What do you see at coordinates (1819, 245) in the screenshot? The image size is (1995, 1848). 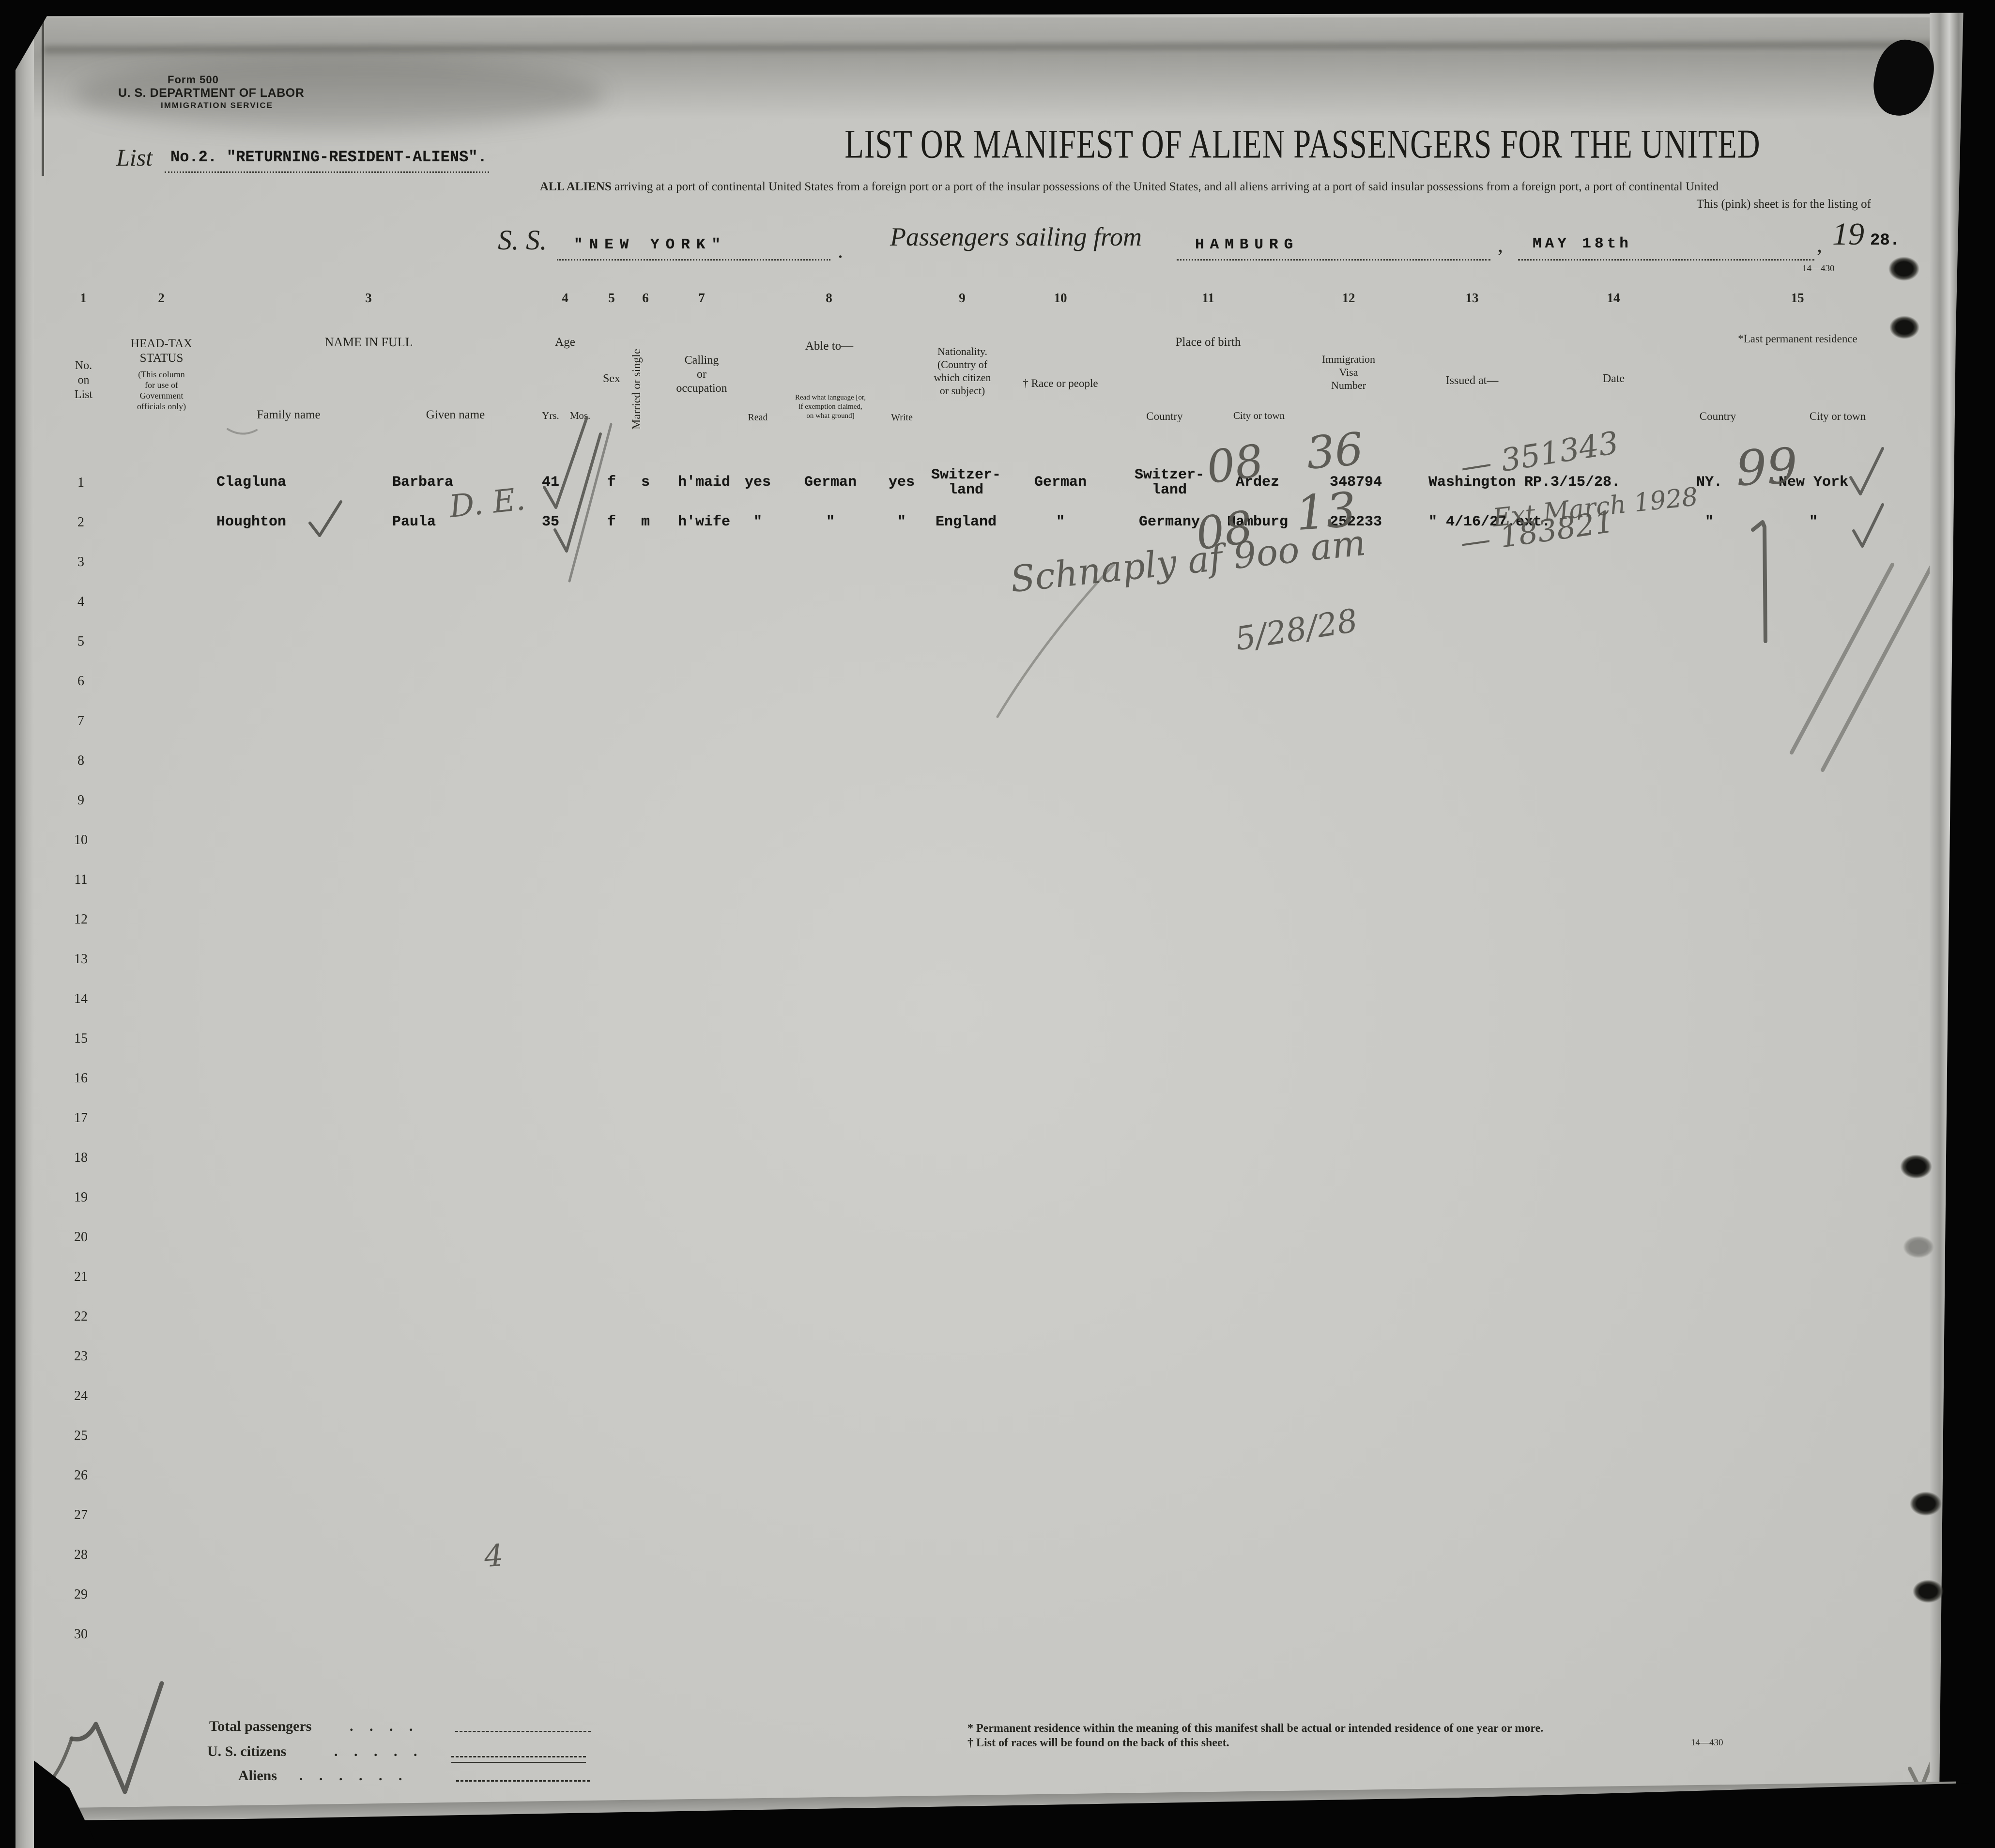 I see `comma-2: ,` at bounding box center [1819, 245].